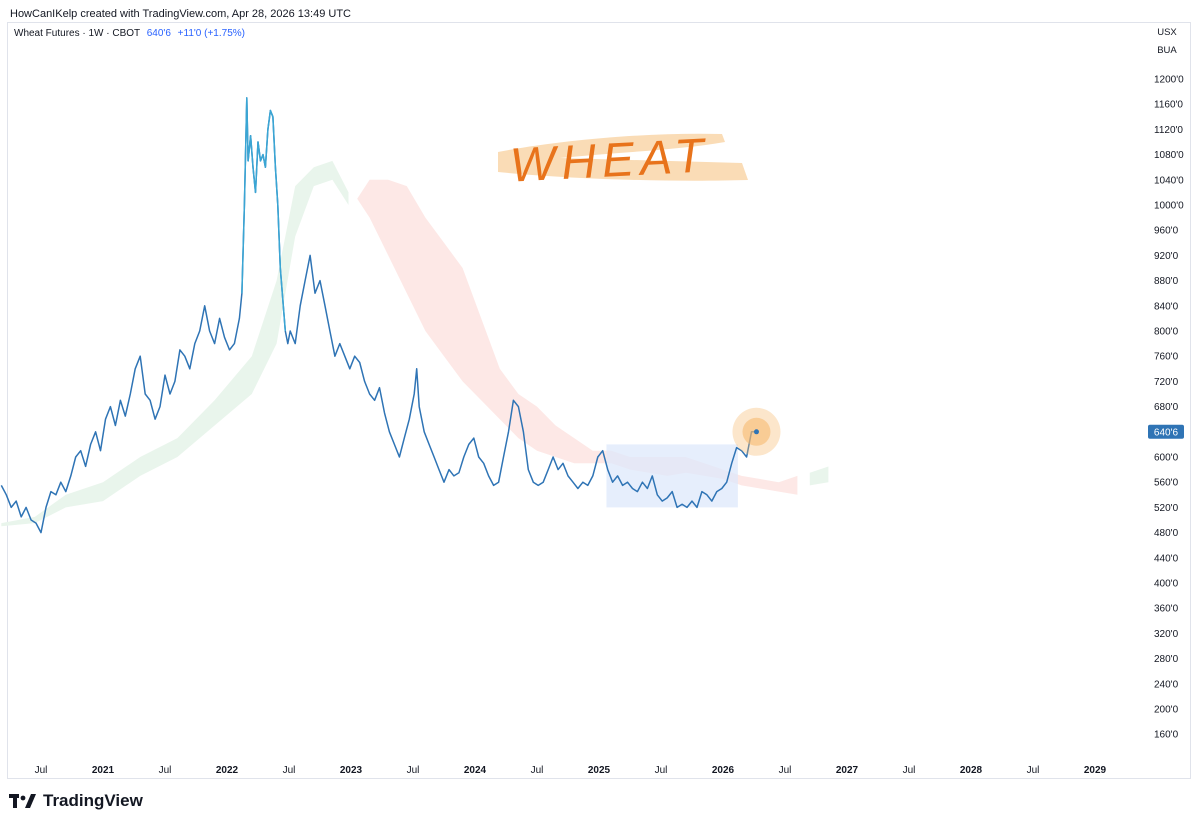 This screenshot has height=824, width=1199. What do you see at coordinates (1167, 42) in the screenshot?
I see `currency-selector: USX BUA` at bounding box center [1167, 42].